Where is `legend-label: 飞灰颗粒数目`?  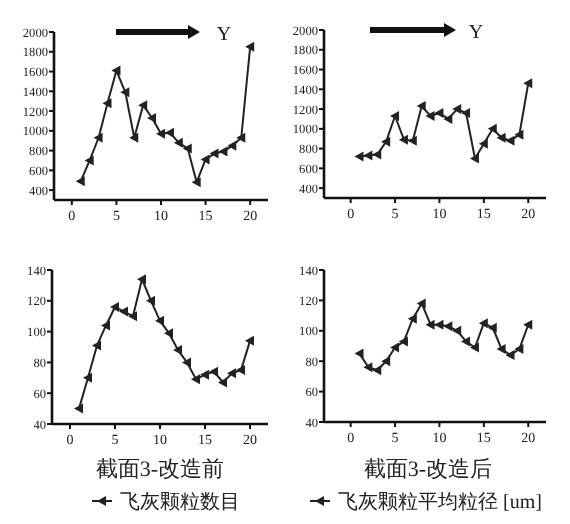 legend-label: 飞灰颗粒数目 is located at coordinates (180, 503).